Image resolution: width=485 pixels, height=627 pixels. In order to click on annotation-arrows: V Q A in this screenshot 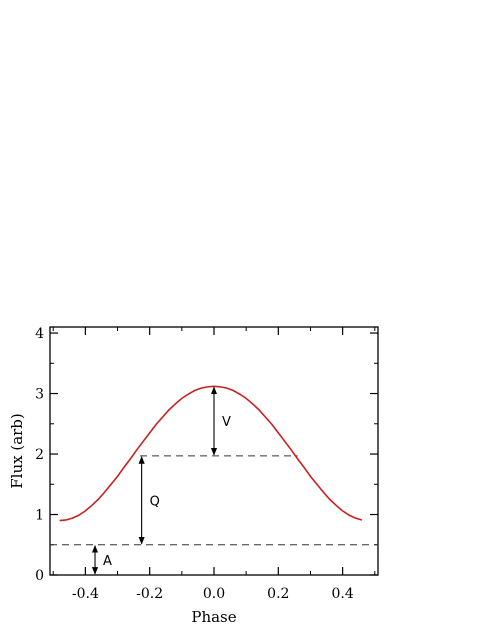, I will do `click(161, 480)`.